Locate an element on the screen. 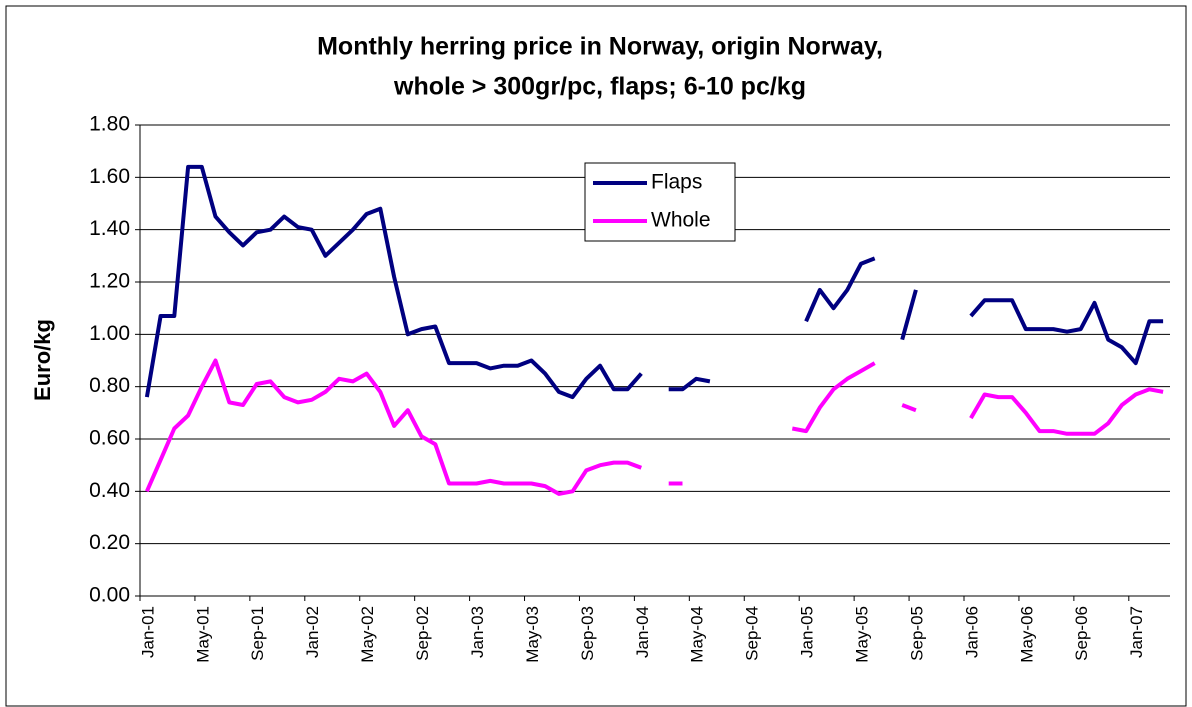  y-axis-label: Euro/kg is located at coordinates (42, 360).